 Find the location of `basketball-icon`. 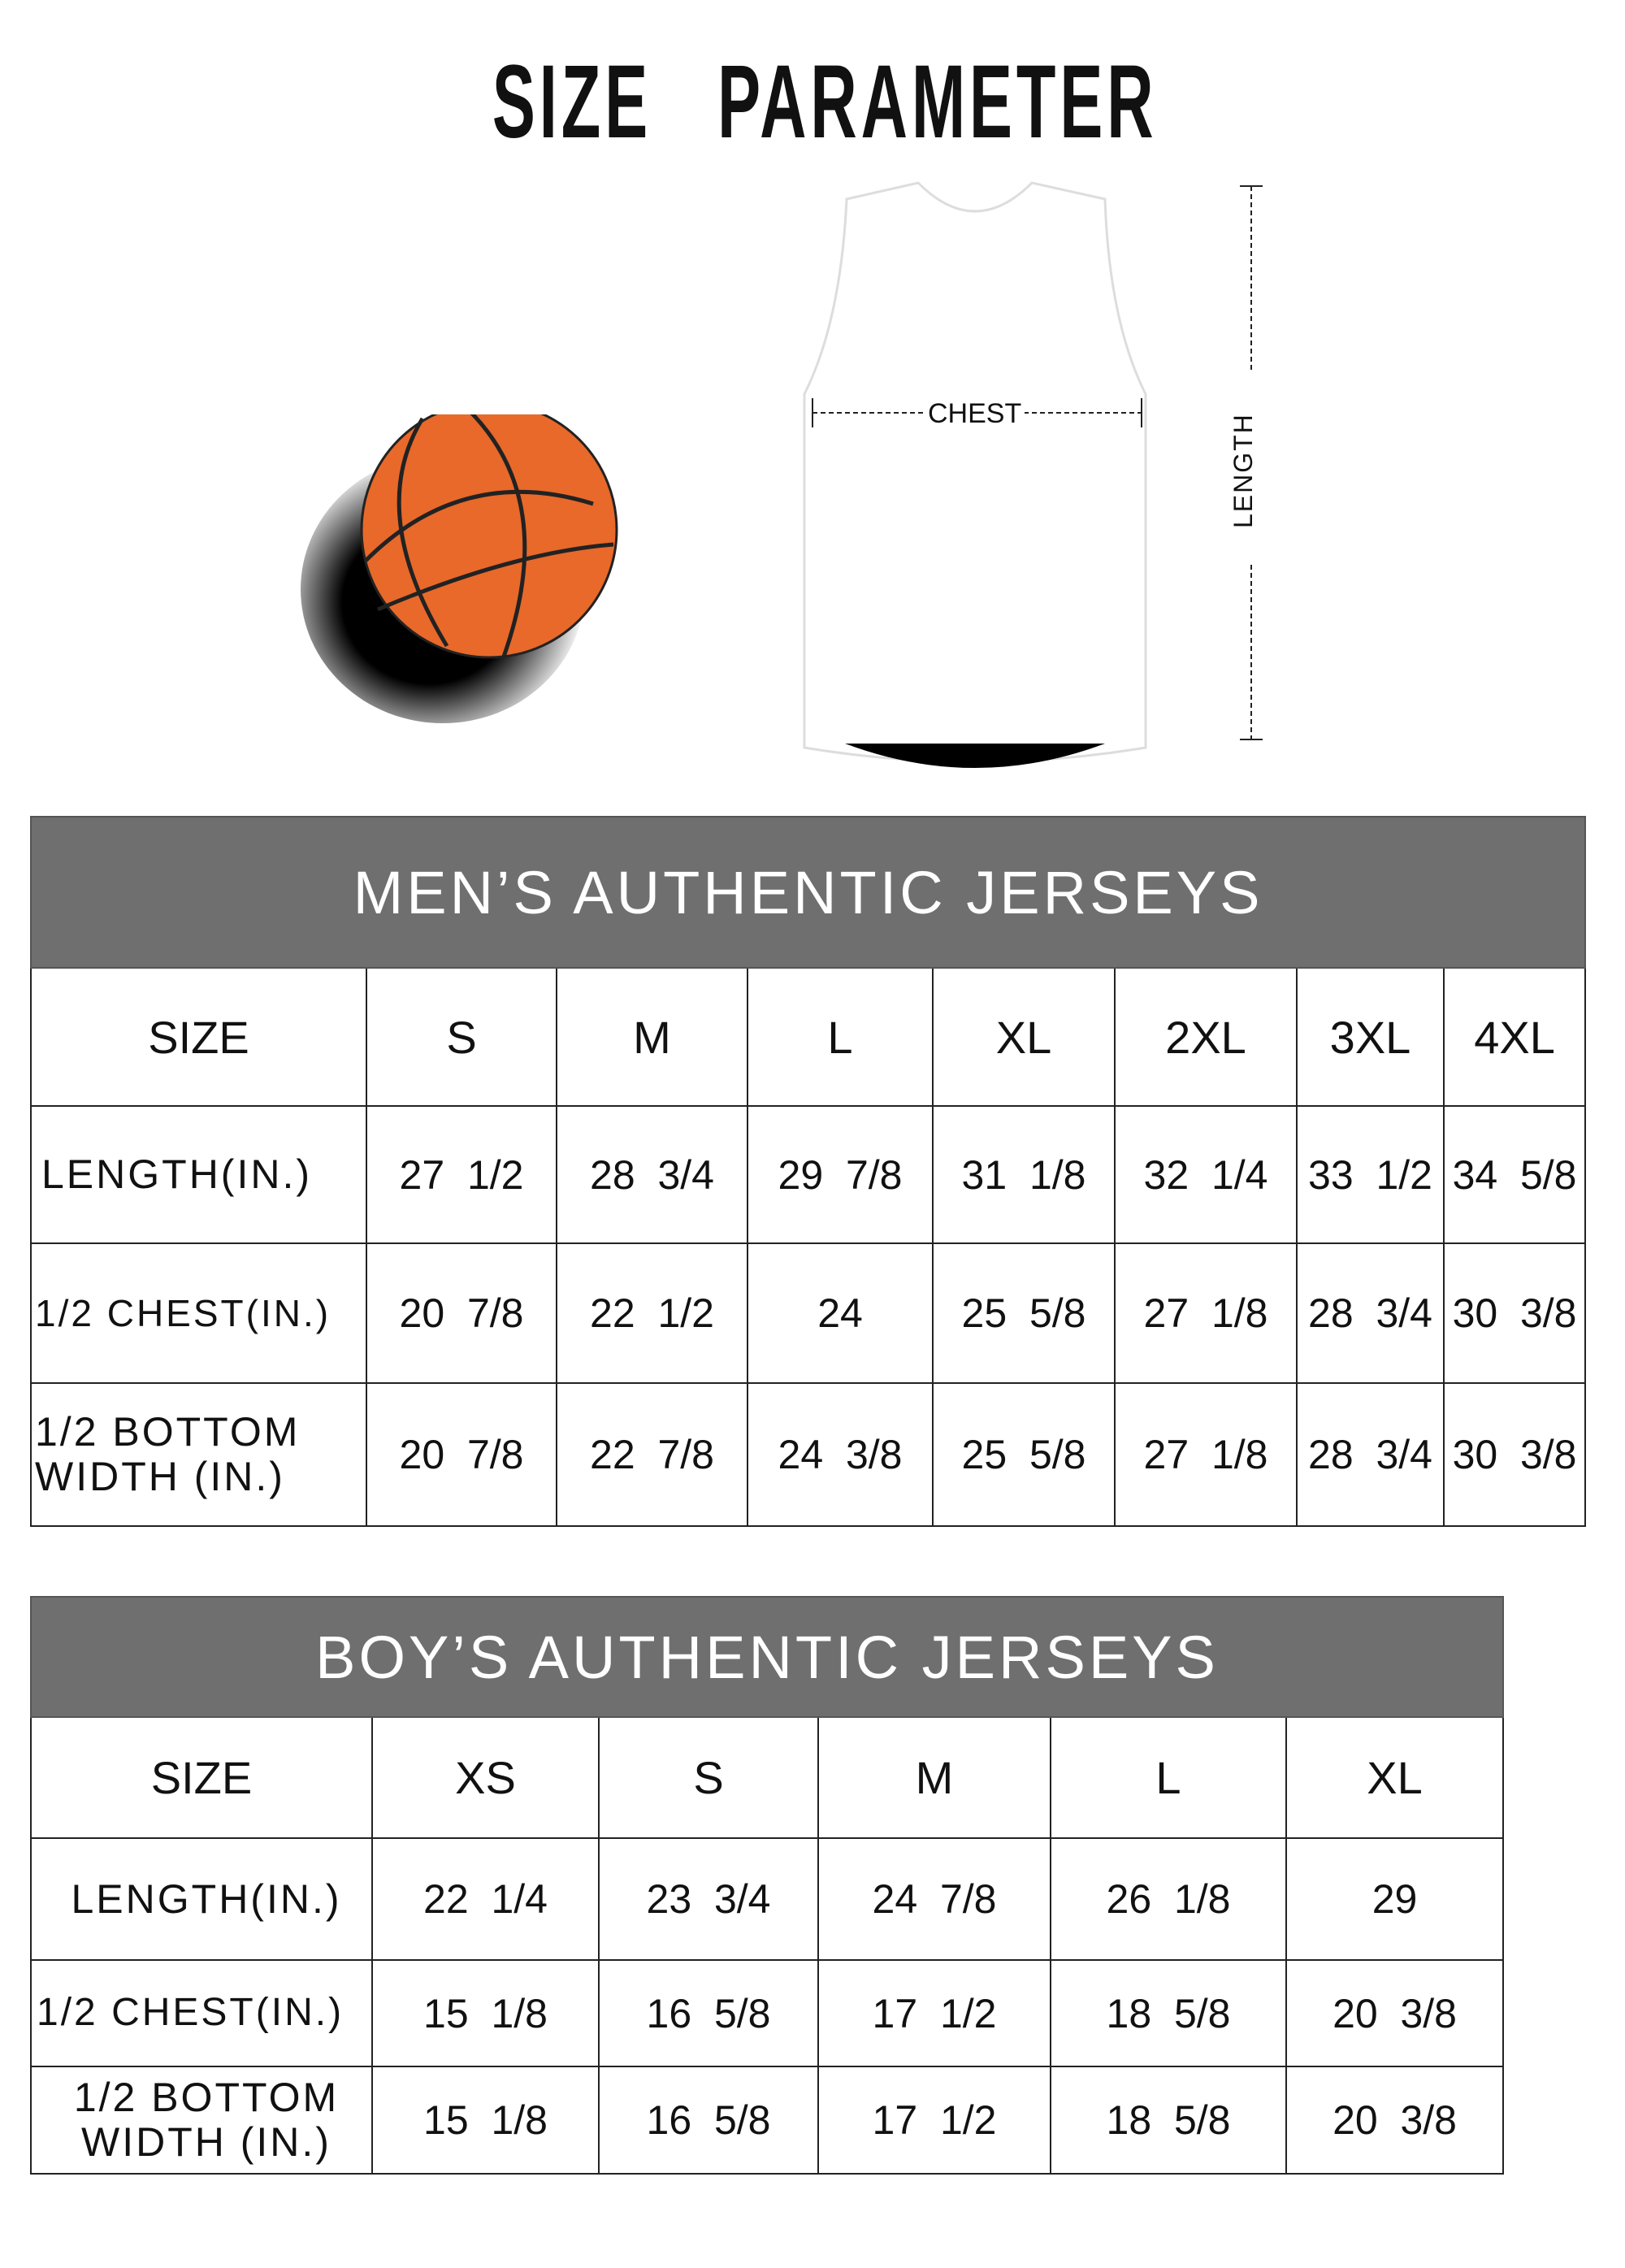

basketball-icon is located at coordinates (459, 568).